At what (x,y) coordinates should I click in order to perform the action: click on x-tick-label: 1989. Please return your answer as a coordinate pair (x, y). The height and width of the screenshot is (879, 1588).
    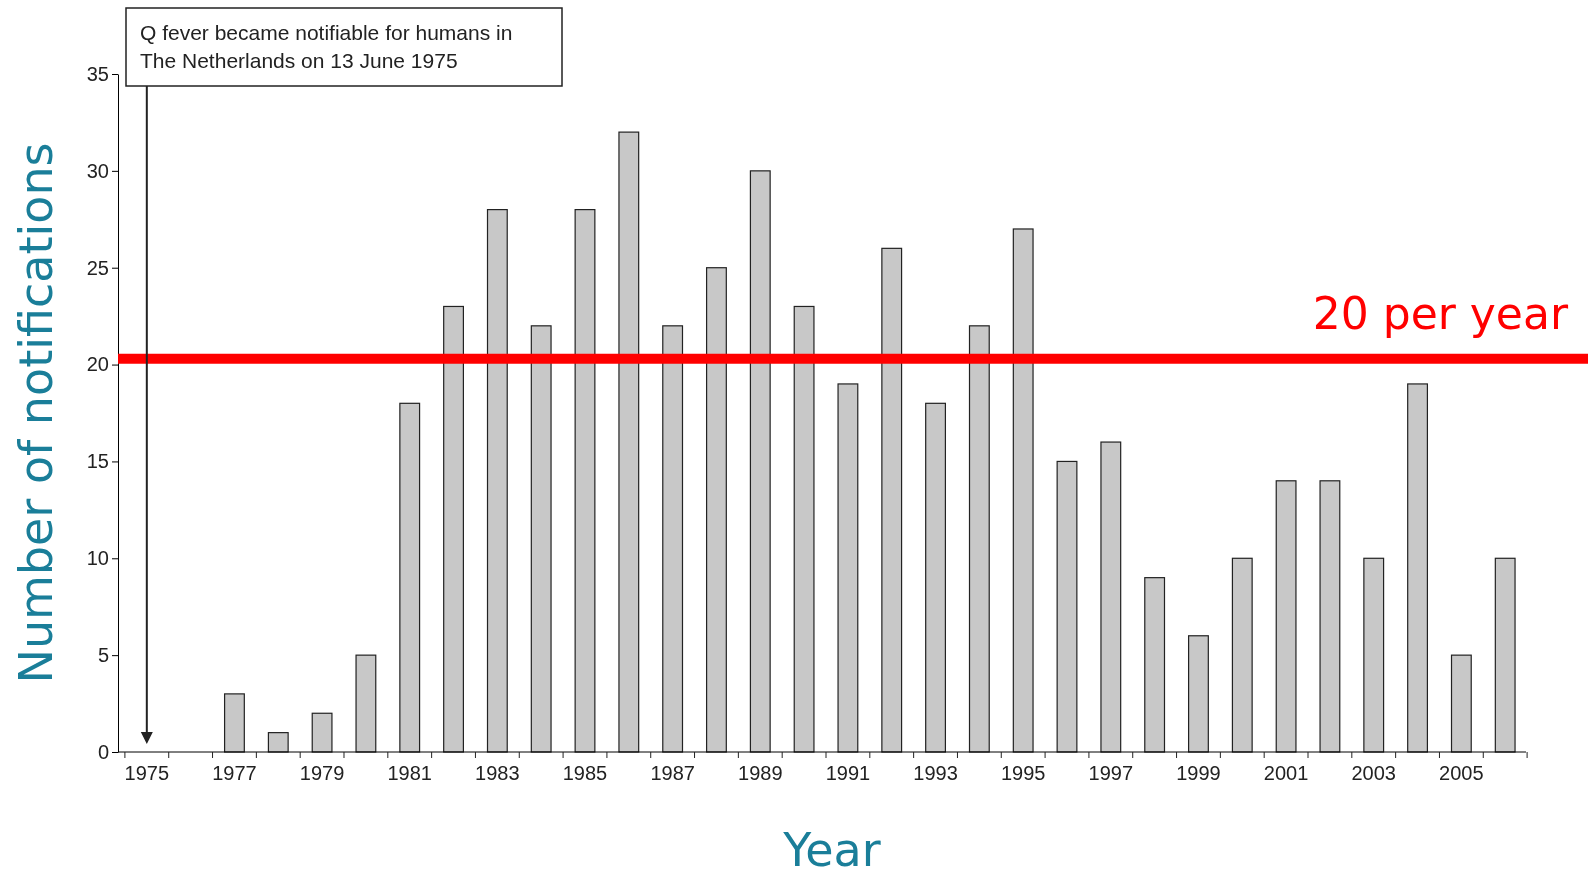
    Looking at the image, I should click on (760, 773).